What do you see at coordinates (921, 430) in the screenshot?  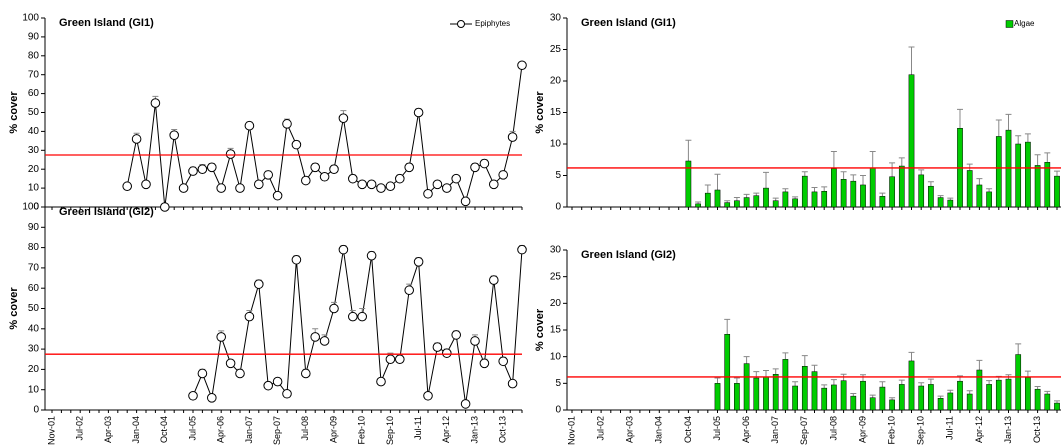 I see `x-tick-label: Sep-10` at bounding box center [921, 430].